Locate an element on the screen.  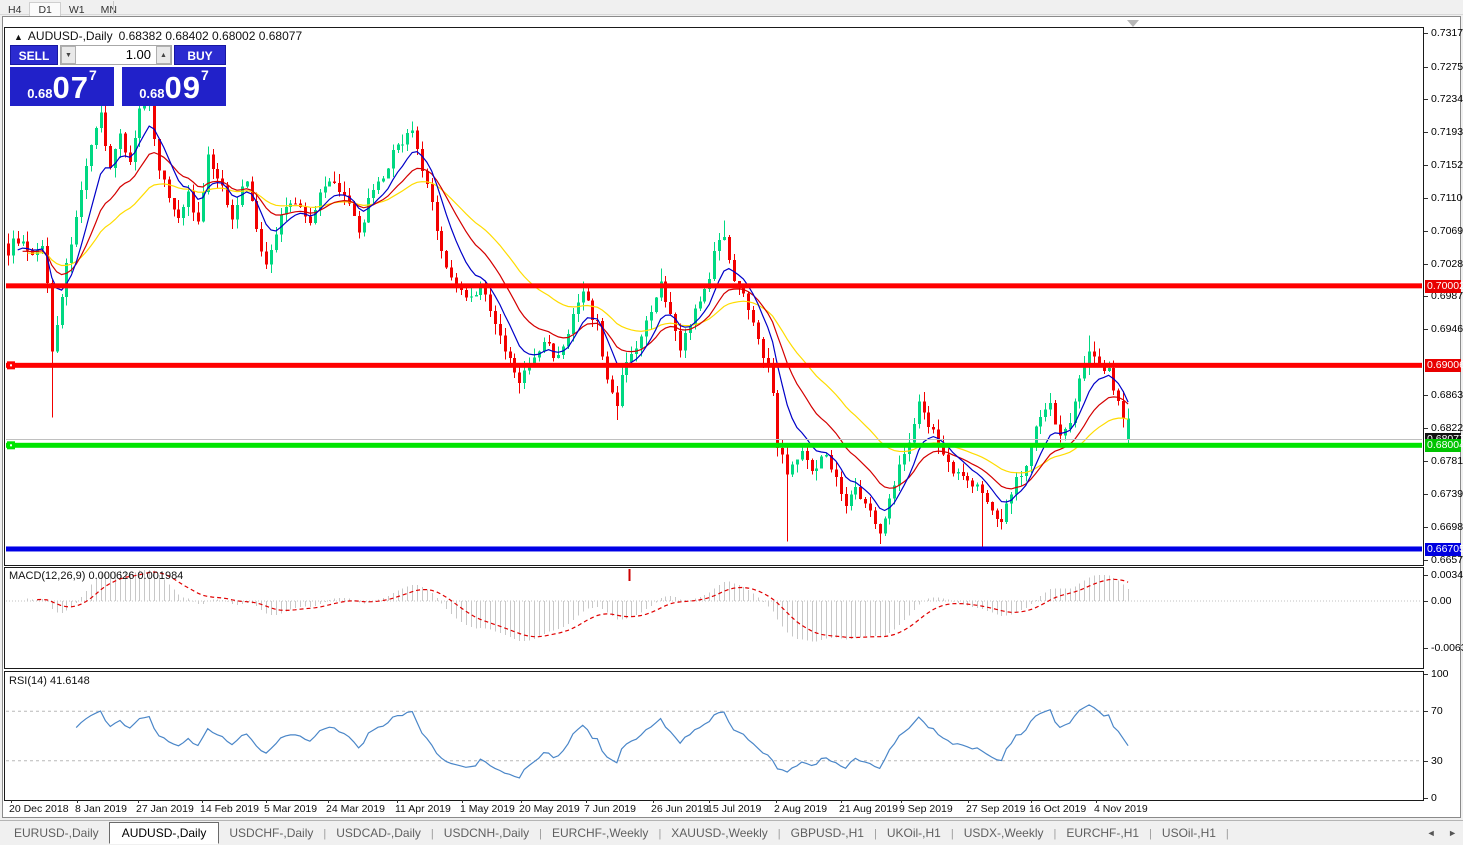
hline-resistance-0.70002 is located at coordinates (714, 286).